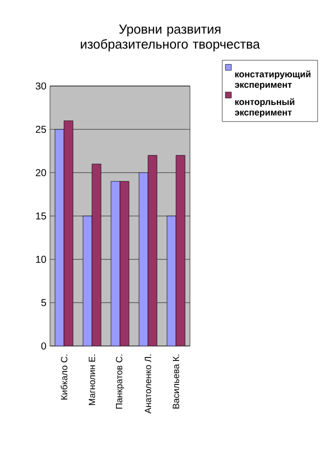 The image size is (333, 450). What do you see at coordinates (43, 346) in the screenshot?
I see `y-tick-label: 0` at bounding box center [43, 346].